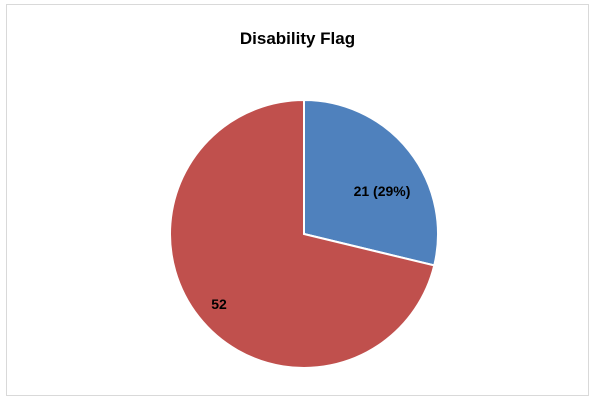 Image resolution: width=591 pixels, height=398 pixels. What do you see at coordinates (382, 191) in the screenshot?
I see `data-label-slice-1: 21 (29%)` at bounding box center [382, 191].